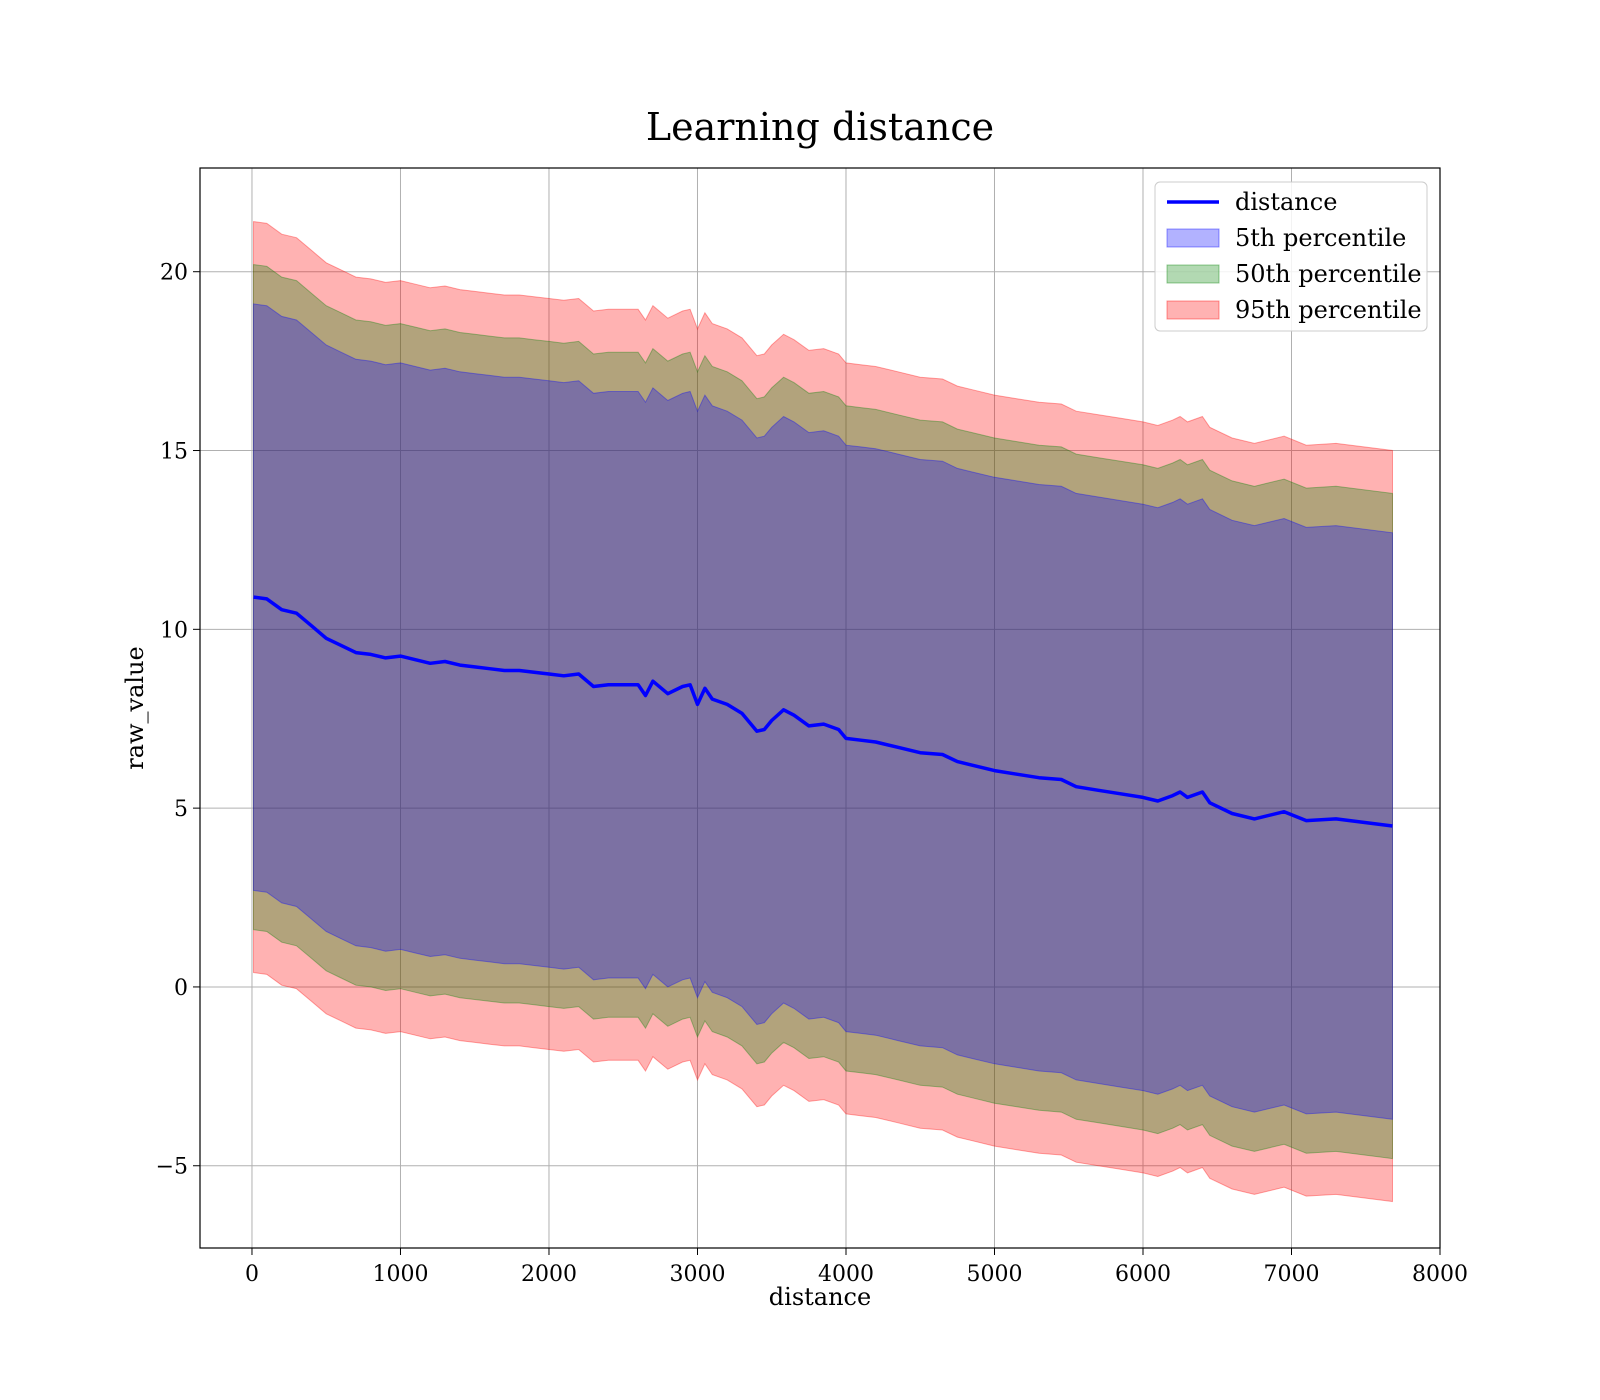  What do you see at coordinates (135, 708) in the screenshot?
I see `y-axis-label: raw_value` at bounding box center [135, 708].